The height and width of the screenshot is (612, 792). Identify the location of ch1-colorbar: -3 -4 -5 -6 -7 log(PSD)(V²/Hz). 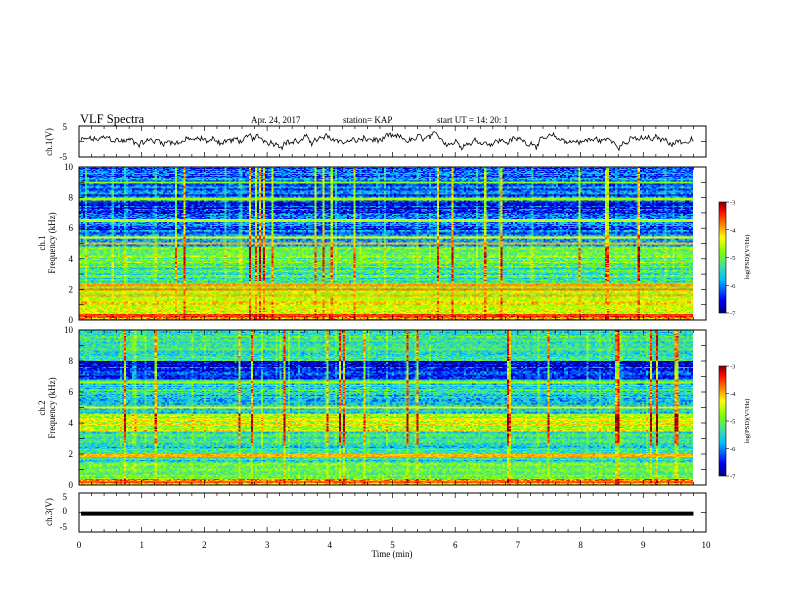
(734, 259).